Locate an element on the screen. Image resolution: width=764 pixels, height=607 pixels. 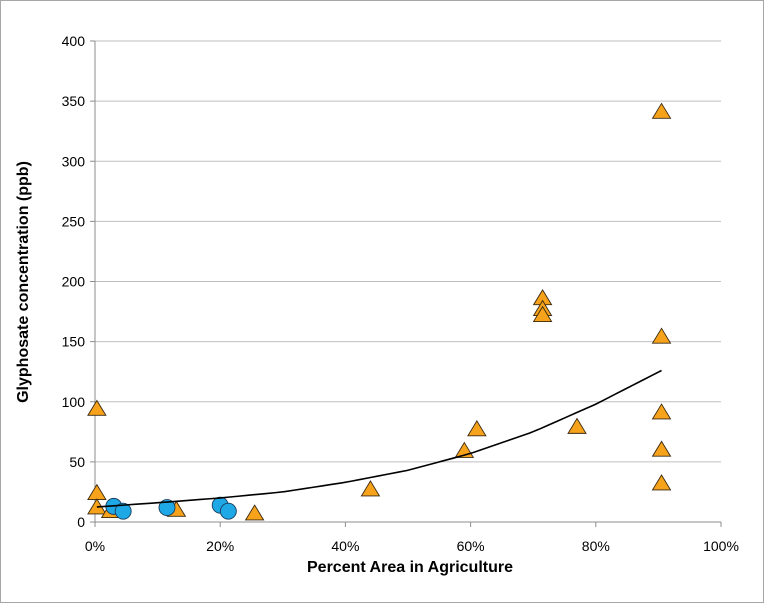
y-tick-label: 400 is located at coordinates (74, 41).